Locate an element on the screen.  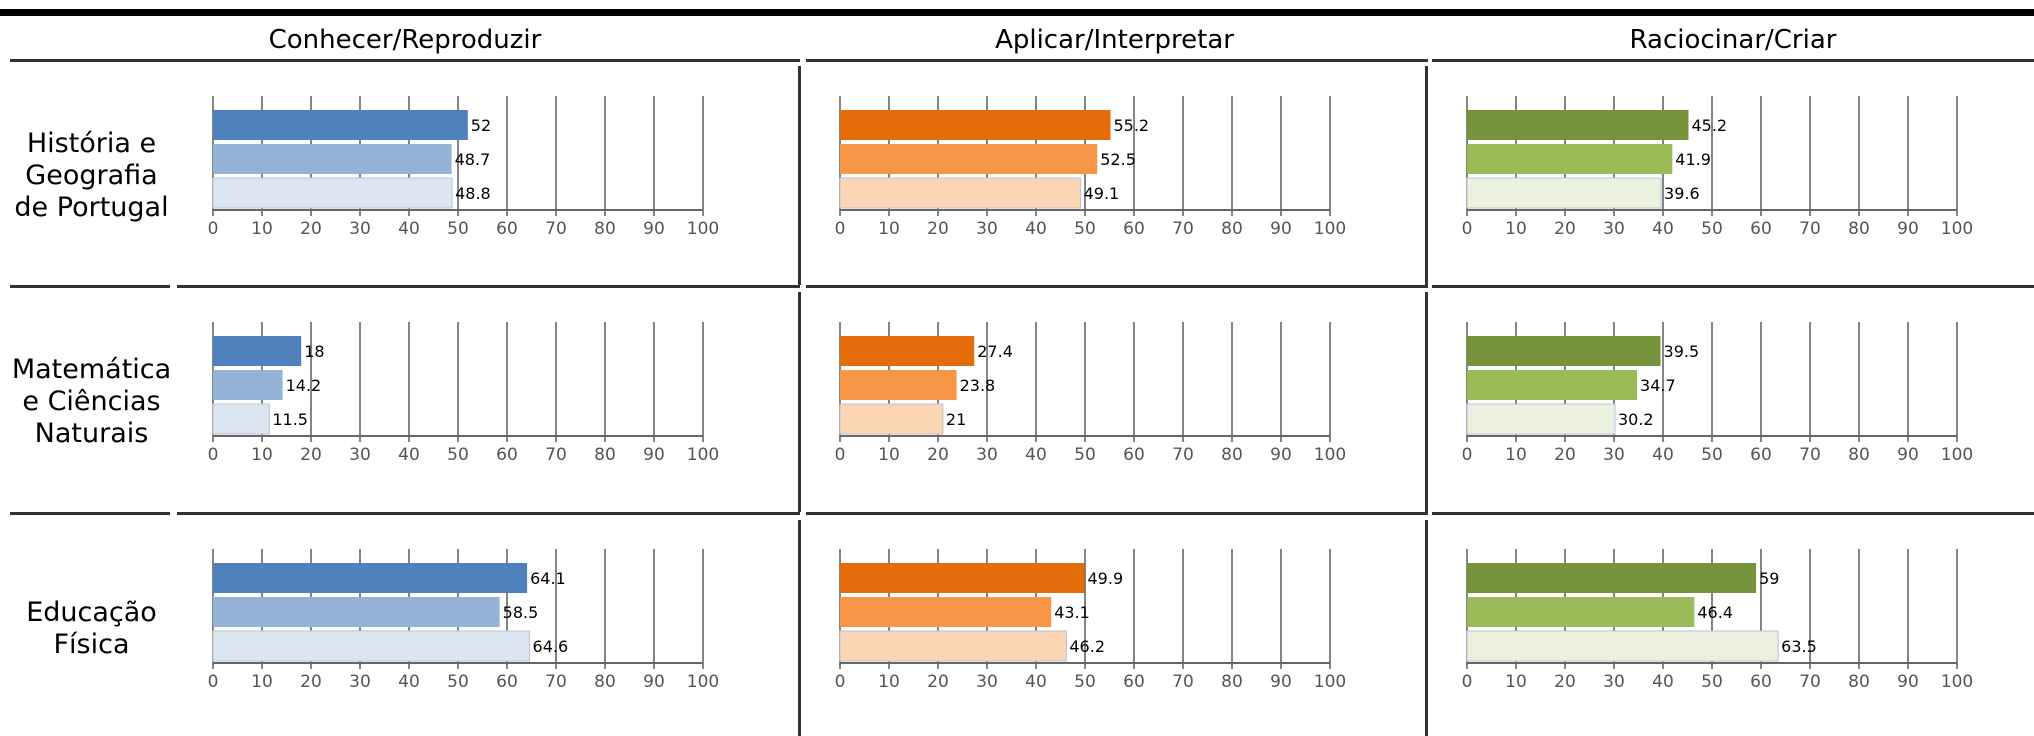
chart-educacao-conhecer: 0 10 20 30 40 50 60 70 80 90 100 64.1 58.5 64.6 is located at coordinates (463, 620).